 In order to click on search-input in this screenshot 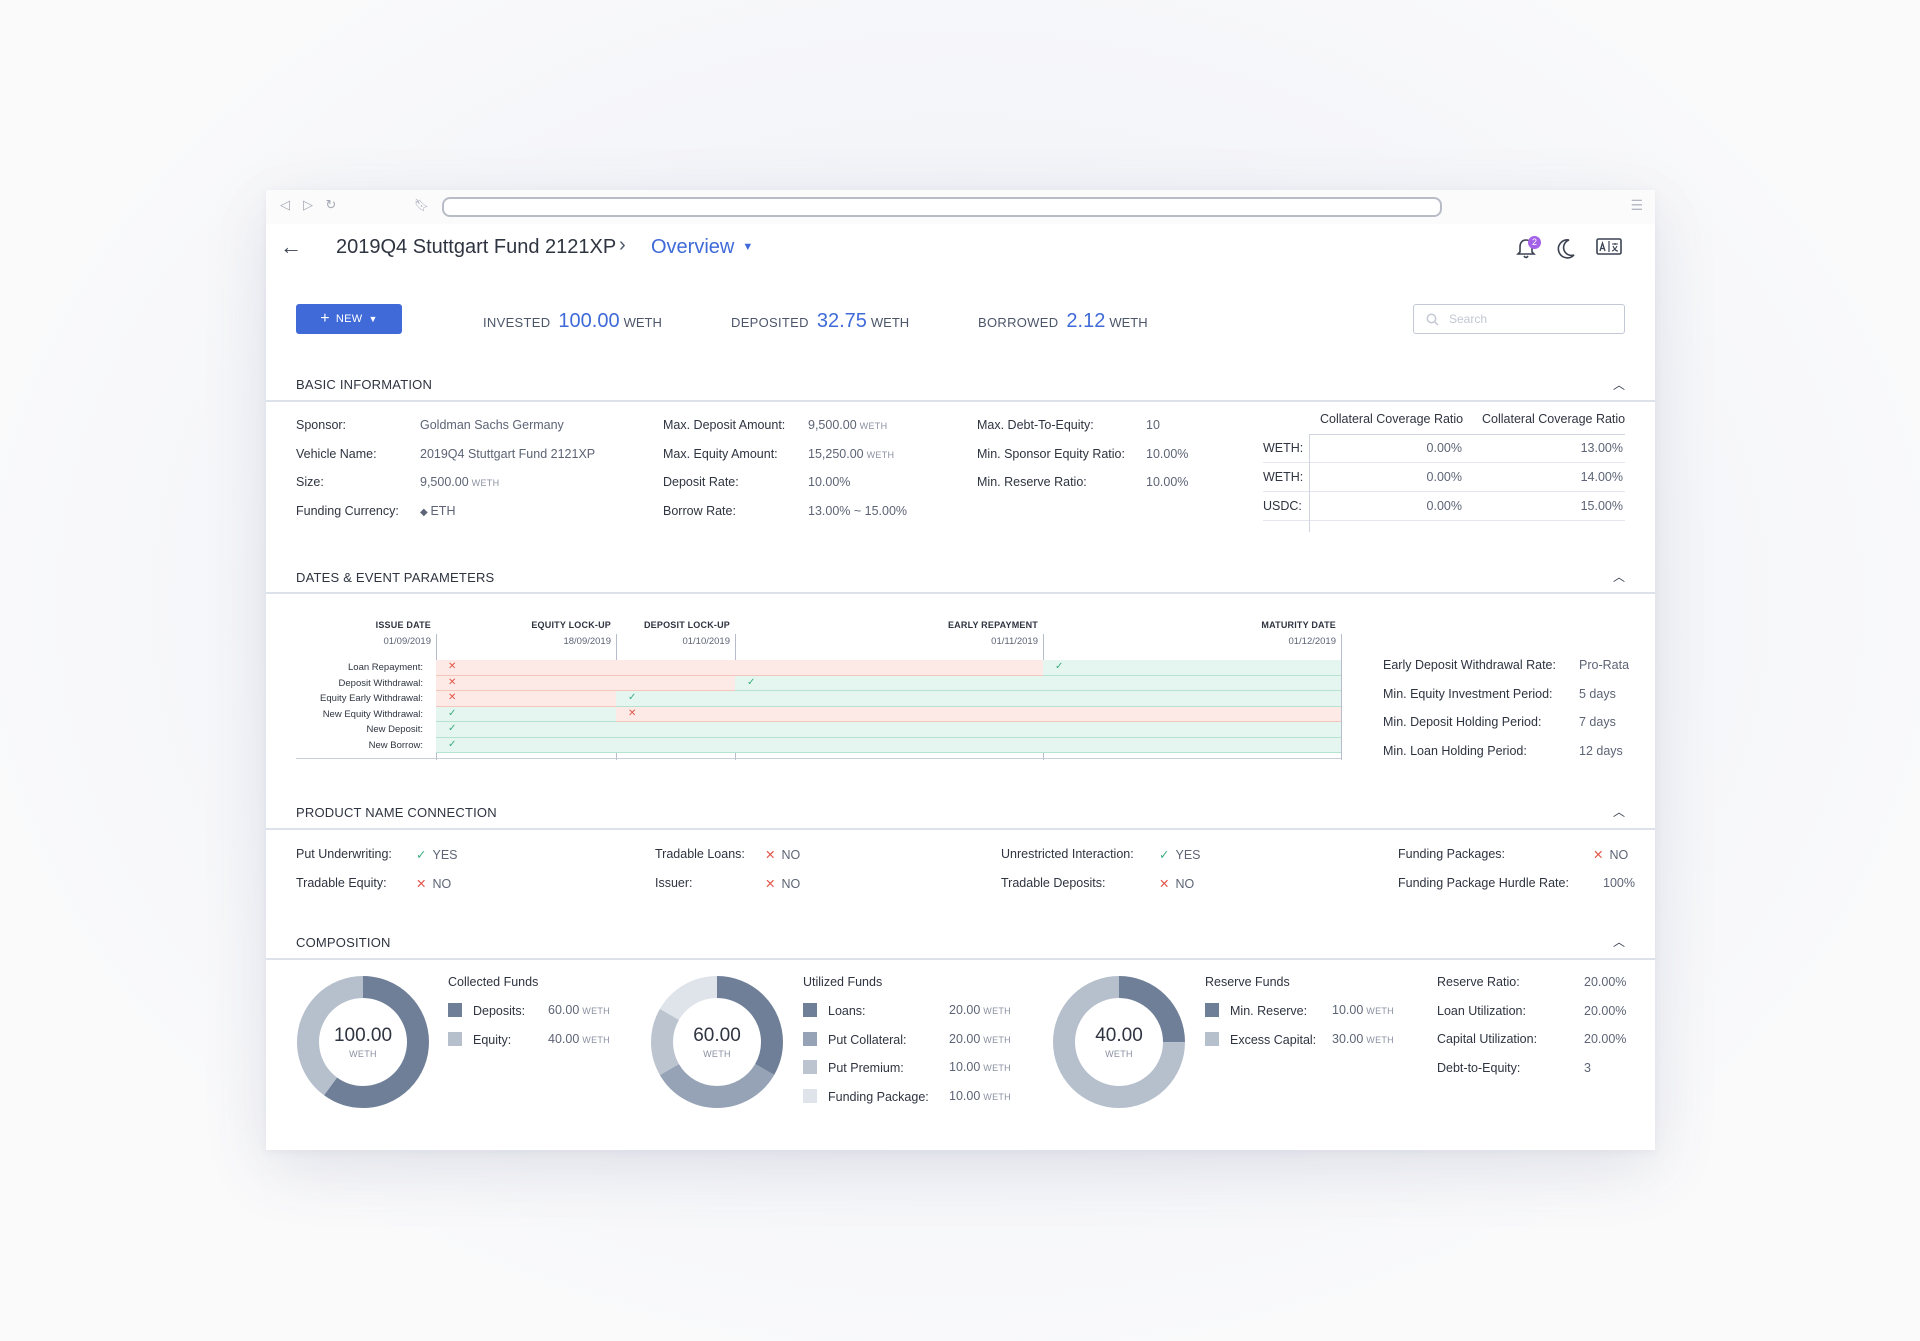, I will do `click(1524, 319)`.